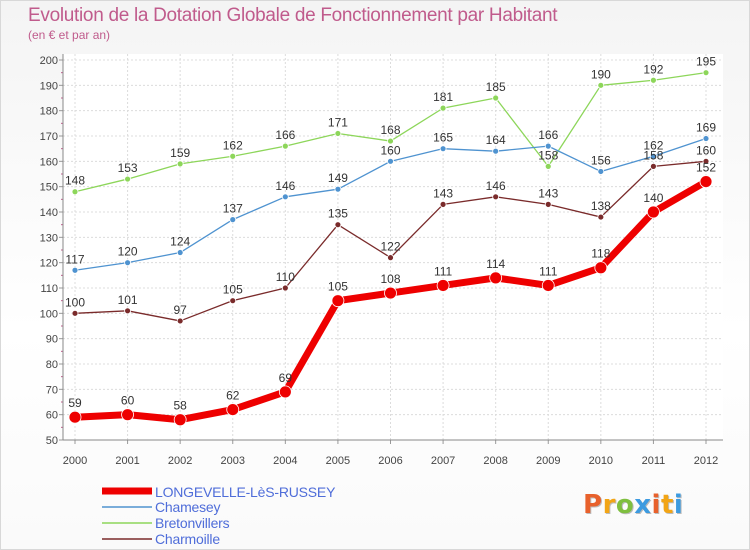 The height and width of the screenshot is (550, 750). What do you see at coordinates (285, 135) in the screenshot?
I see `data-label-bretonvillers: 166` at bounding box center [285, 135].